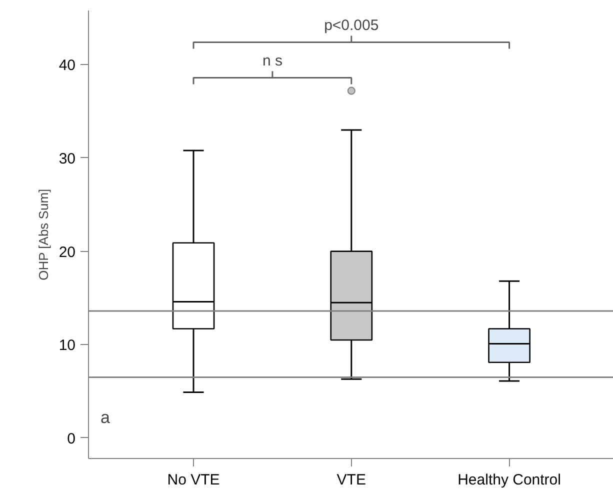  I want to click on y-tick-label: 10, so click(67, 345).